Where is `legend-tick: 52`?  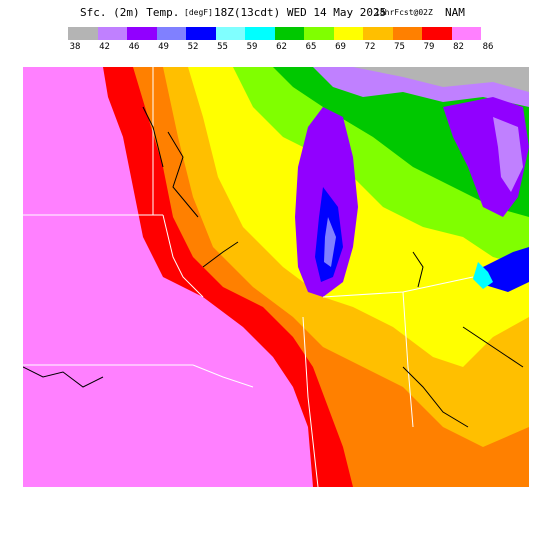 legend-tick: 52 is located at coordinates (193, 47).